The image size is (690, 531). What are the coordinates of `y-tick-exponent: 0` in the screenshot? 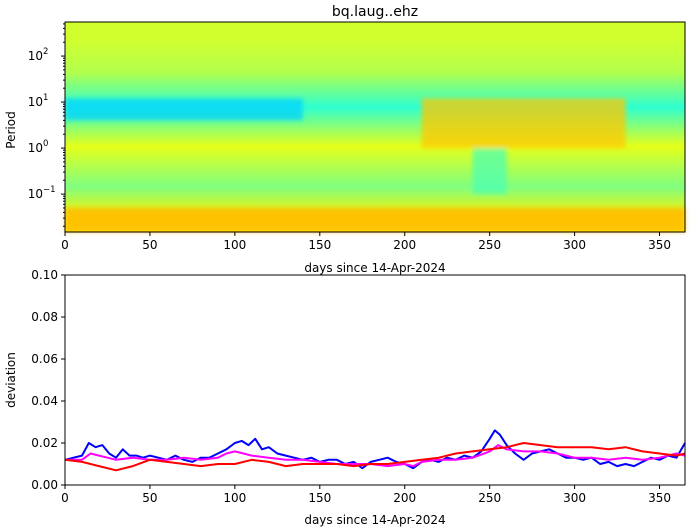 It's located at (45, 144).